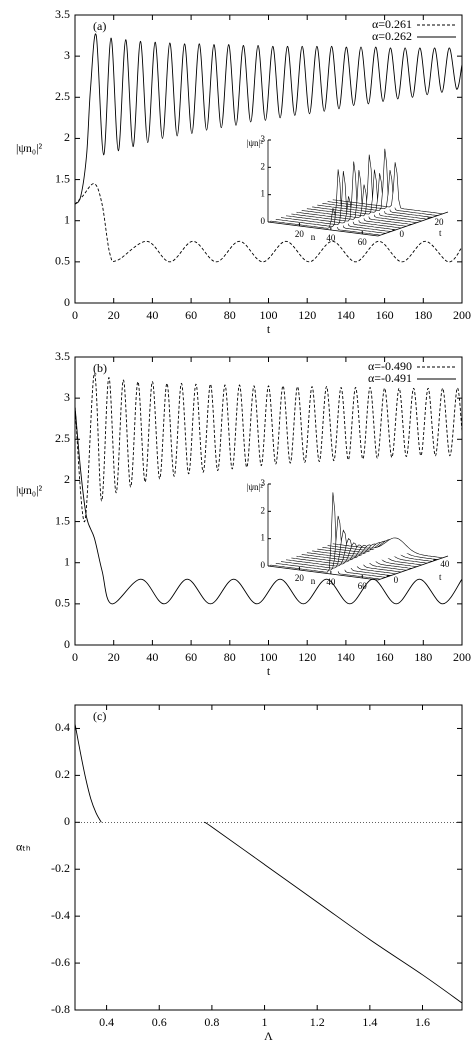  What do you see at coordinates (159, 1022) in the screenshot?
I see `x-tick-label: 0.6` at bounding box center [159, 1022].